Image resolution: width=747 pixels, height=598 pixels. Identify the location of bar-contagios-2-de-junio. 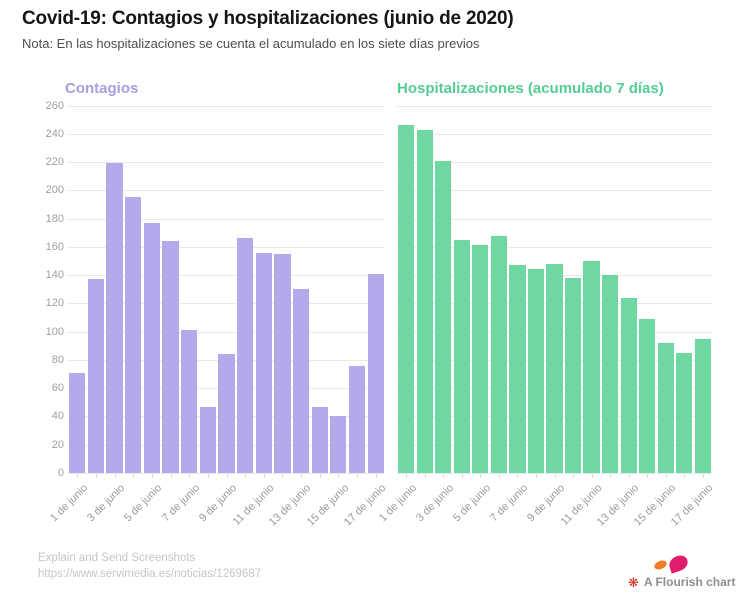
(96, 376).